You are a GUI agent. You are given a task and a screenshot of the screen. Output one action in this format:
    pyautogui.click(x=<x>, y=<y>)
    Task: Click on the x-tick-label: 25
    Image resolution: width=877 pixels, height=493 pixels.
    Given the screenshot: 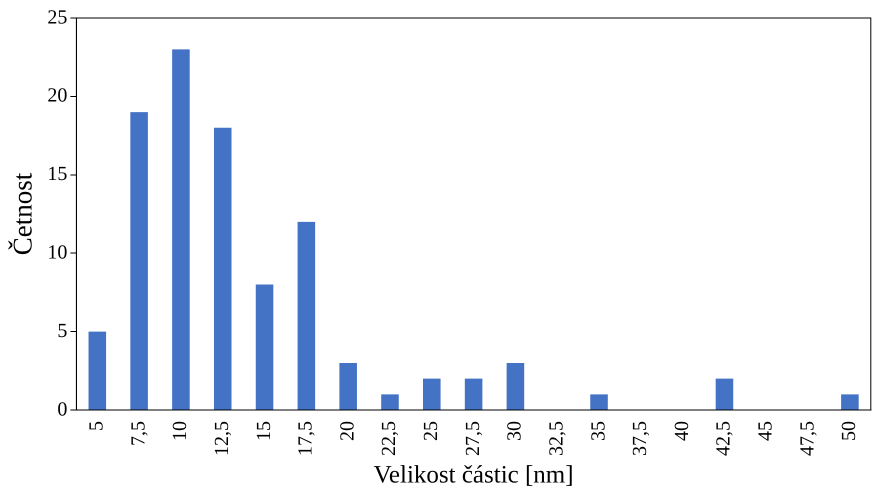 What is the action you would take?
    pyautogui.click(x=431, y=431)
    